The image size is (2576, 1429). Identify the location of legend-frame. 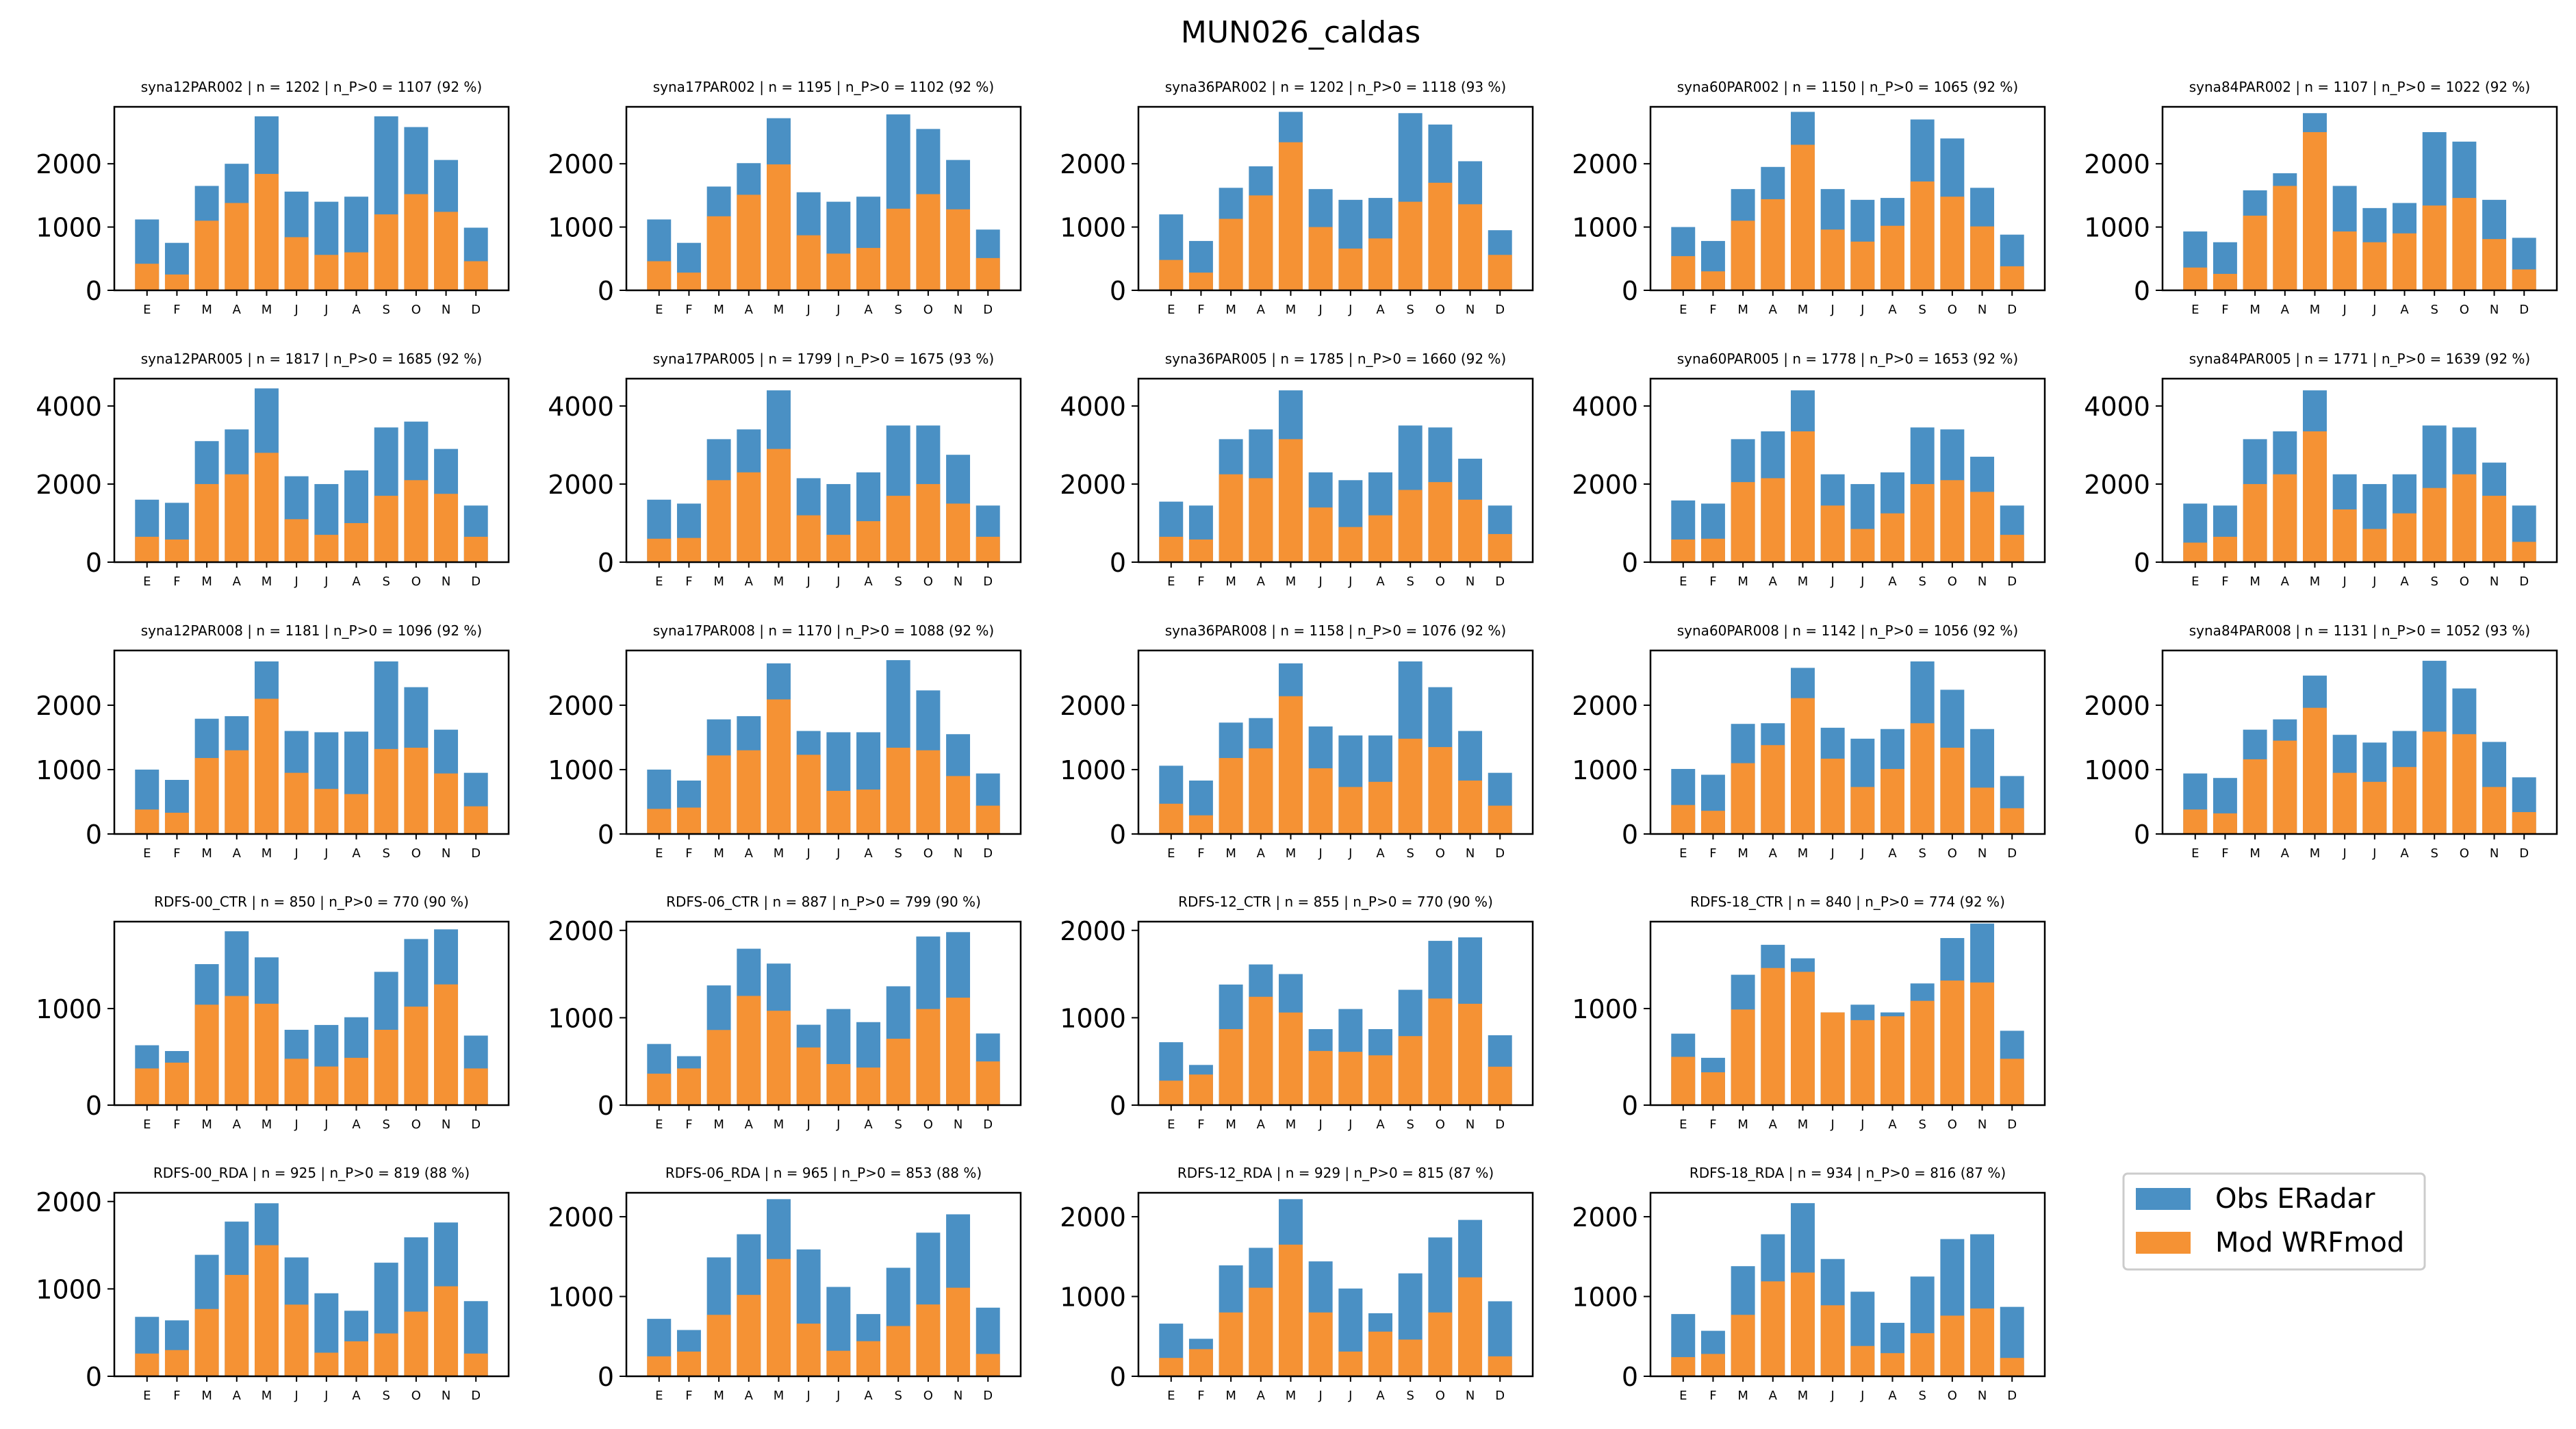
(2274, 1221).